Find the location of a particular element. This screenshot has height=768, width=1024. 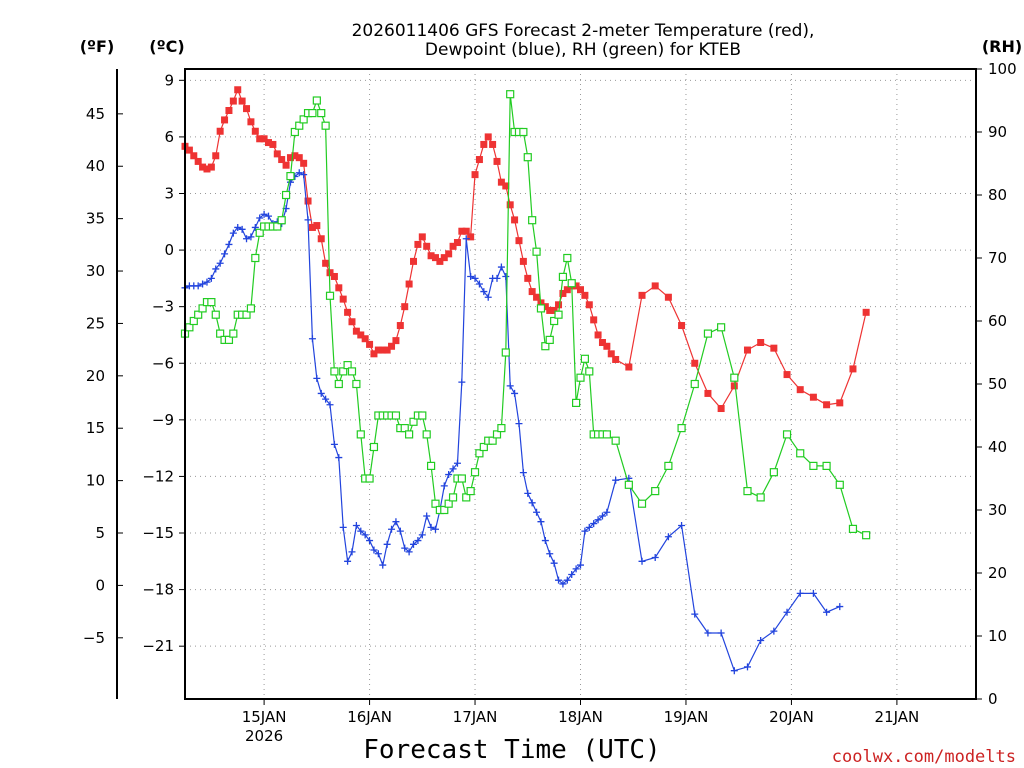

date-tick-label: 21JAN is located at coordinates (897, 717).